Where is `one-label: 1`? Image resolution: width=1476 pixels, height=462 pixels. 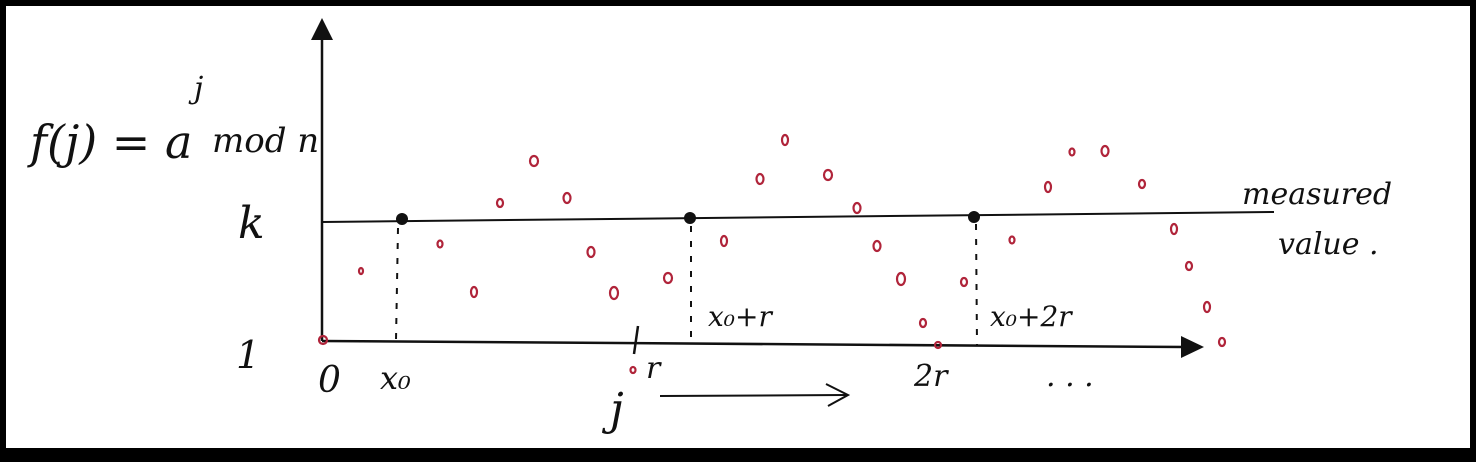
one-label: 1 is located at coordinates (248, 355).